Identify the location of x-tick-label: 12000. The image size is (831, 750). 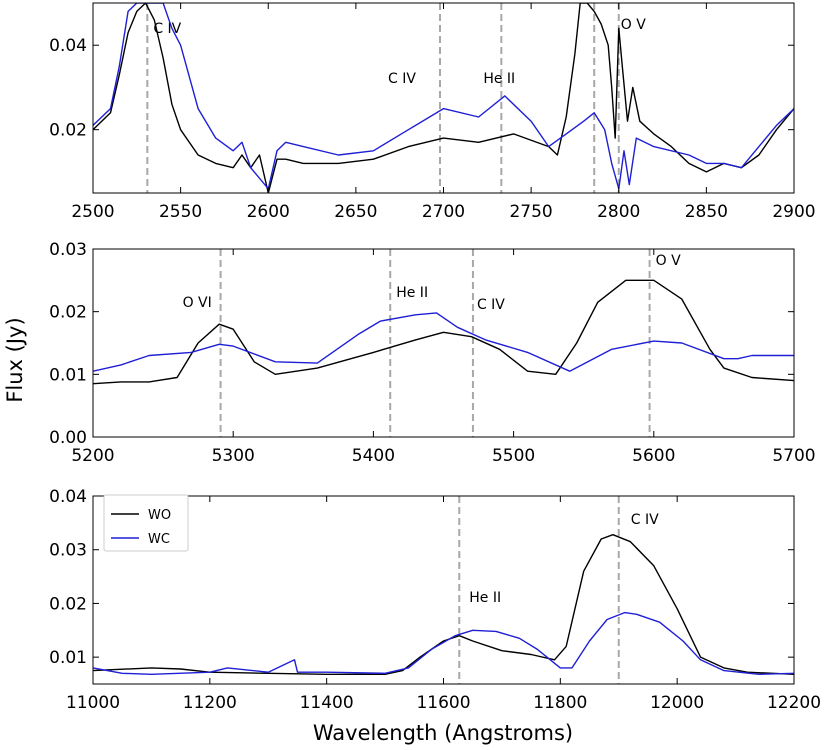
(677, 703).